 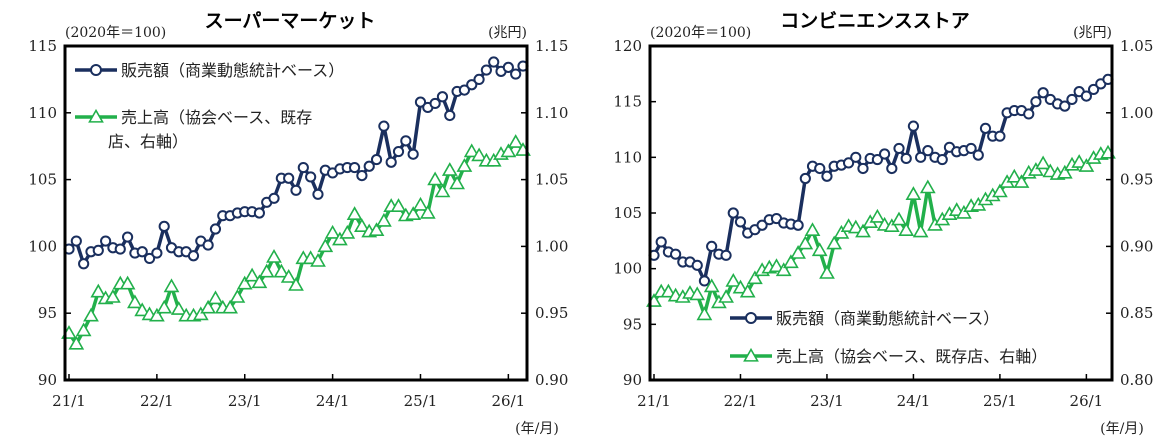 I want to click on left-tick-label: 105, so click(x=42, y=180).